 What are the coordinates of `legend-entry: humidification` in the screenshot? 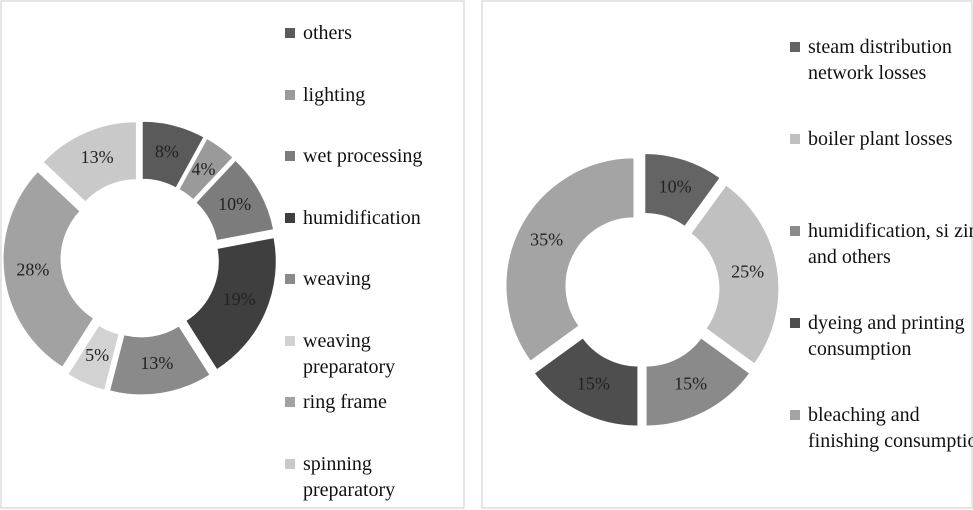 It's located at (374, 218).